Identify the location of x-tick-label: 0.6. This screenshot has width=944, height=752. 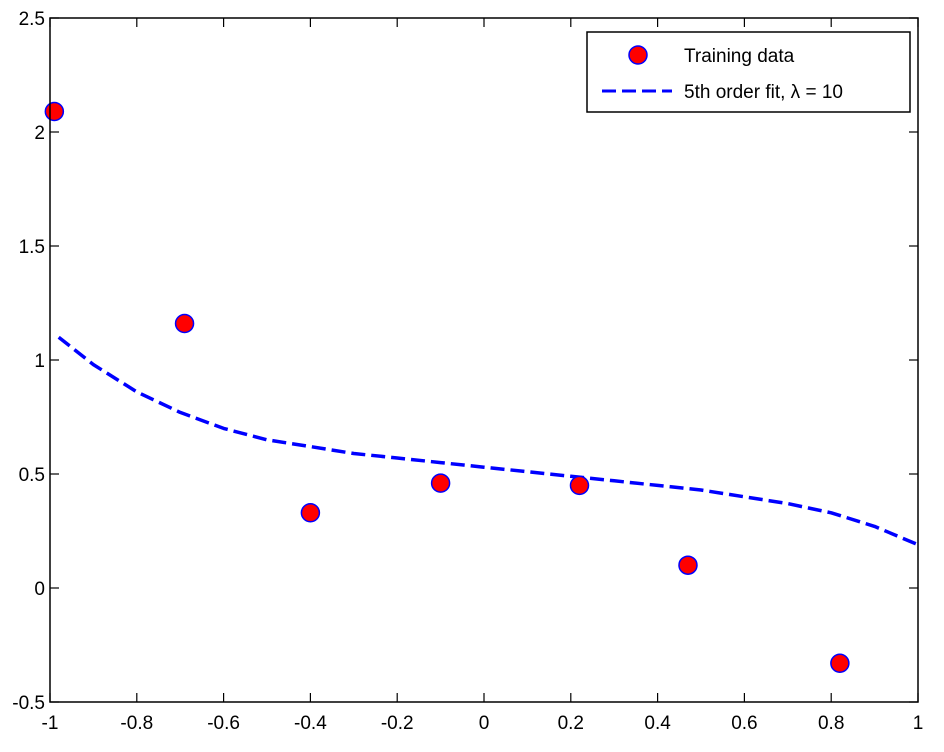
(744, 723).